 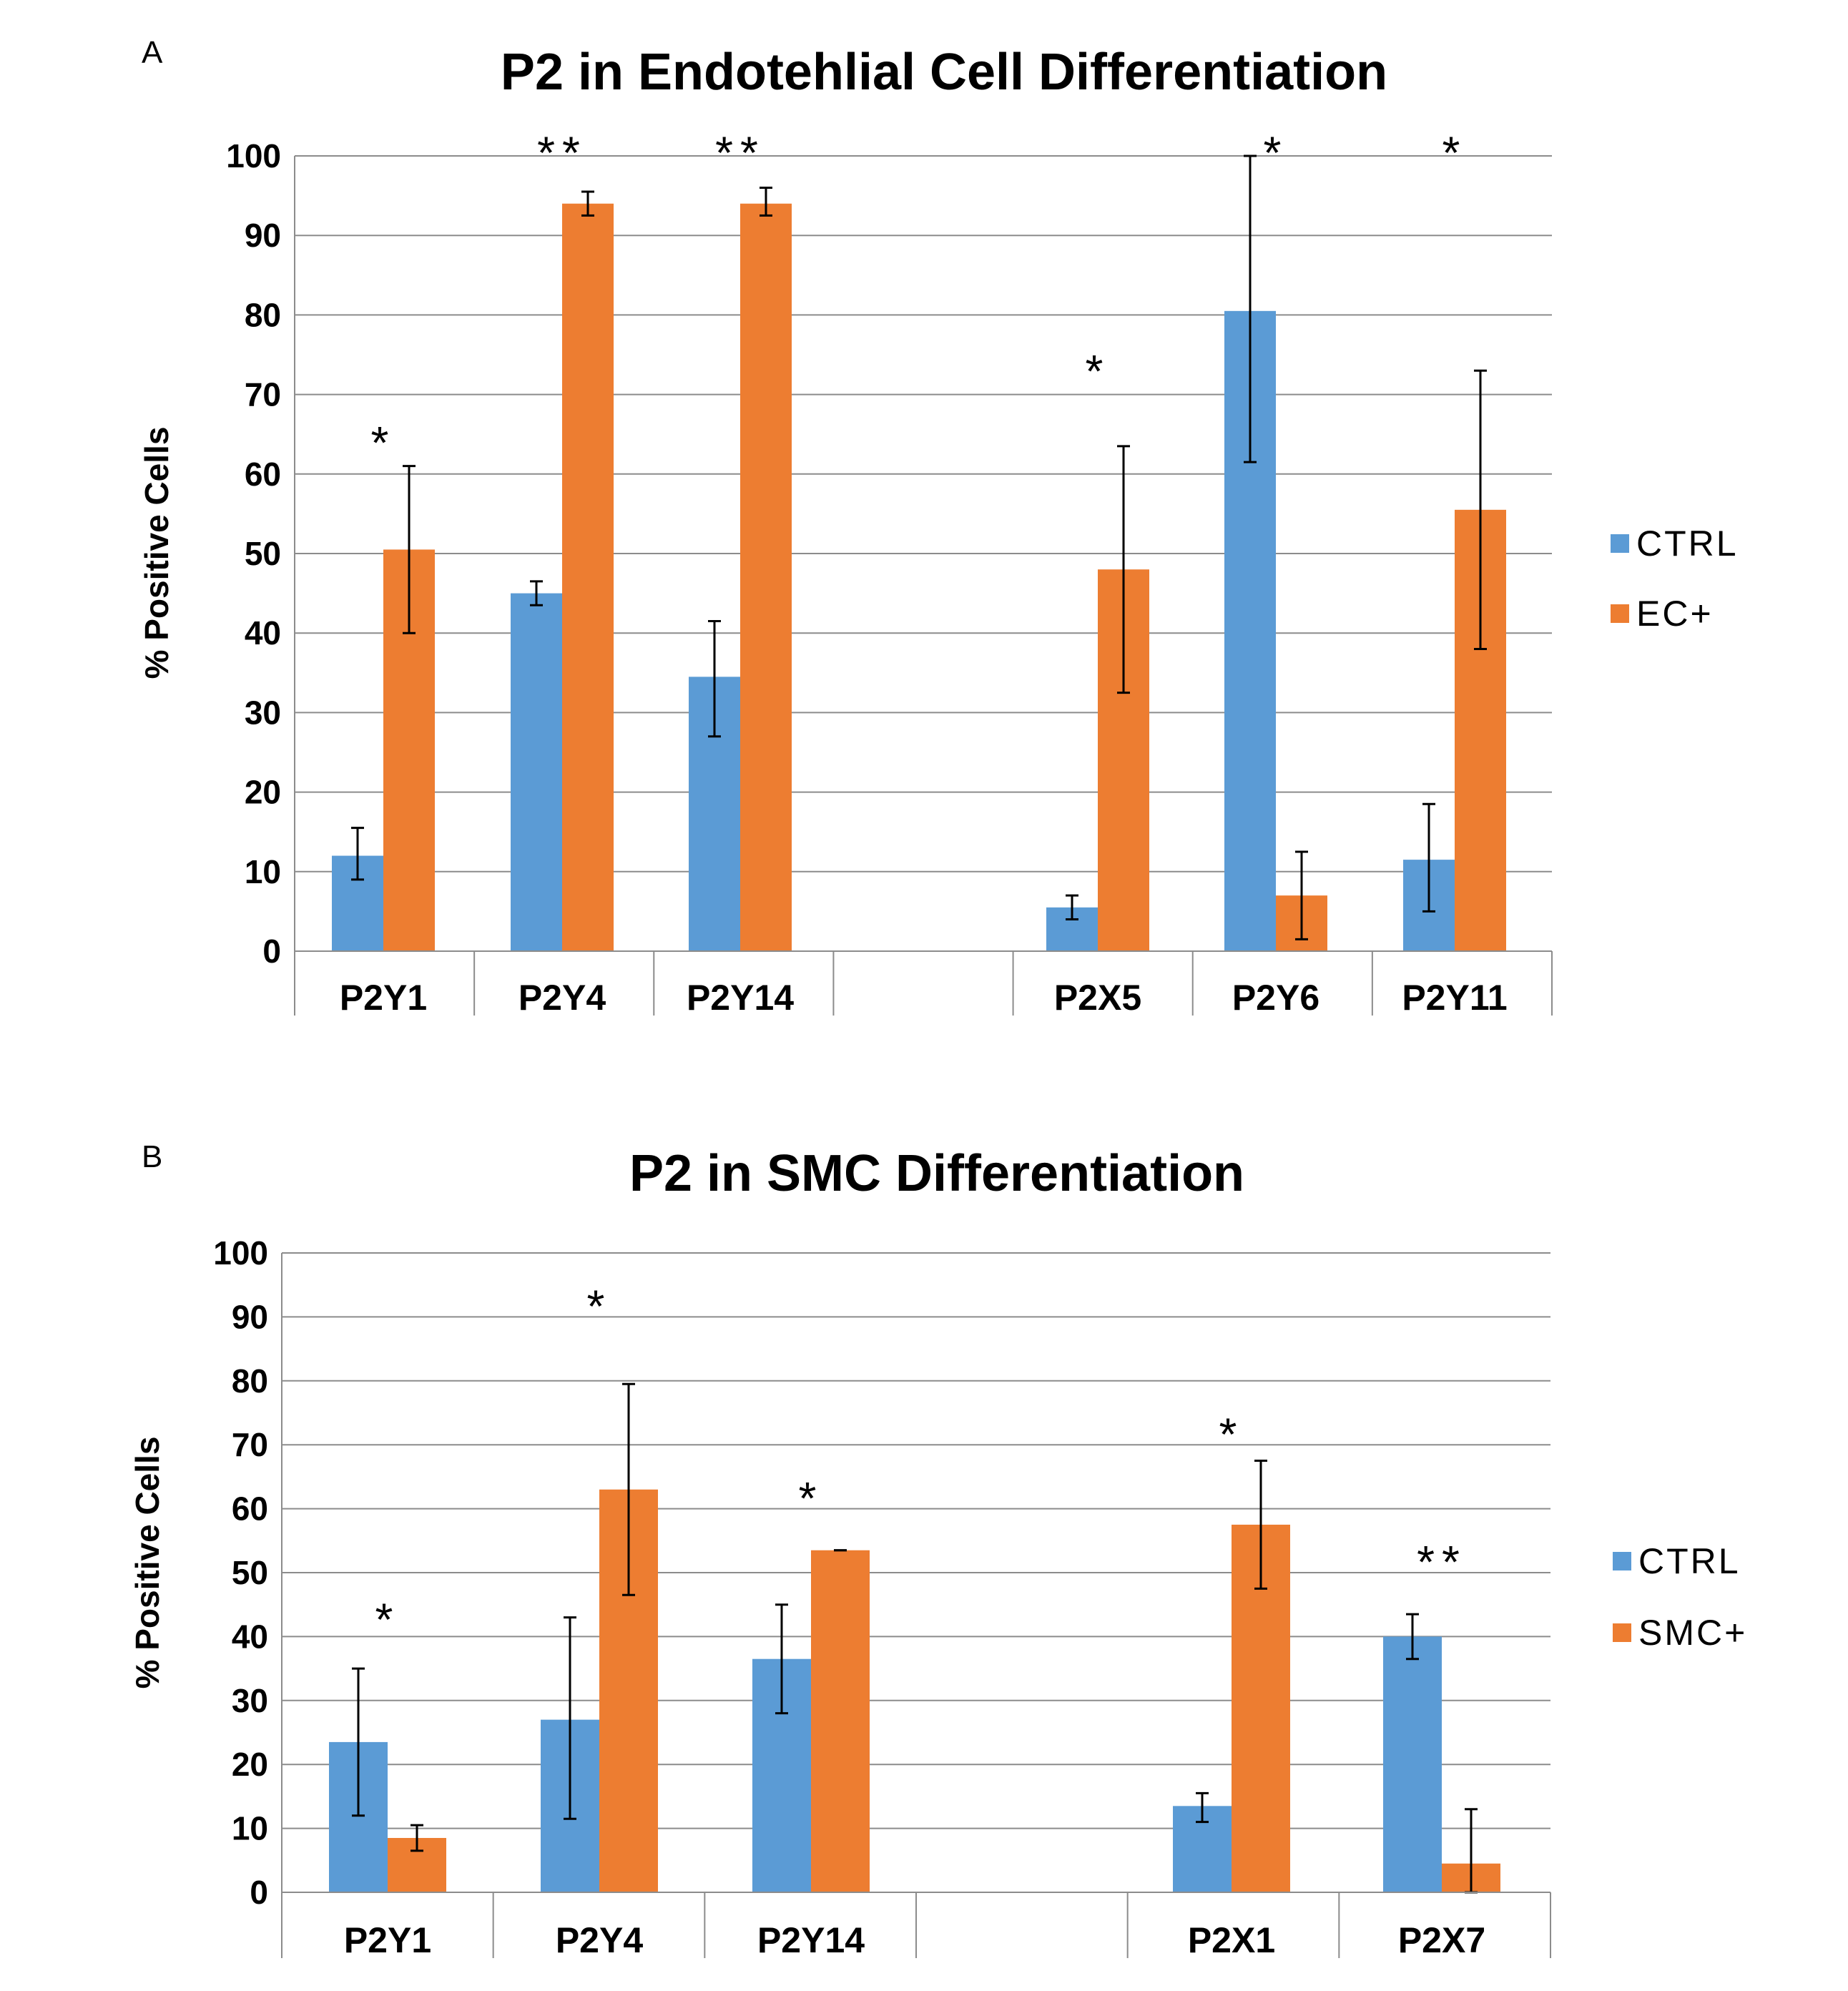 I want to click on bar-smc, so click(x=841, y=1721).